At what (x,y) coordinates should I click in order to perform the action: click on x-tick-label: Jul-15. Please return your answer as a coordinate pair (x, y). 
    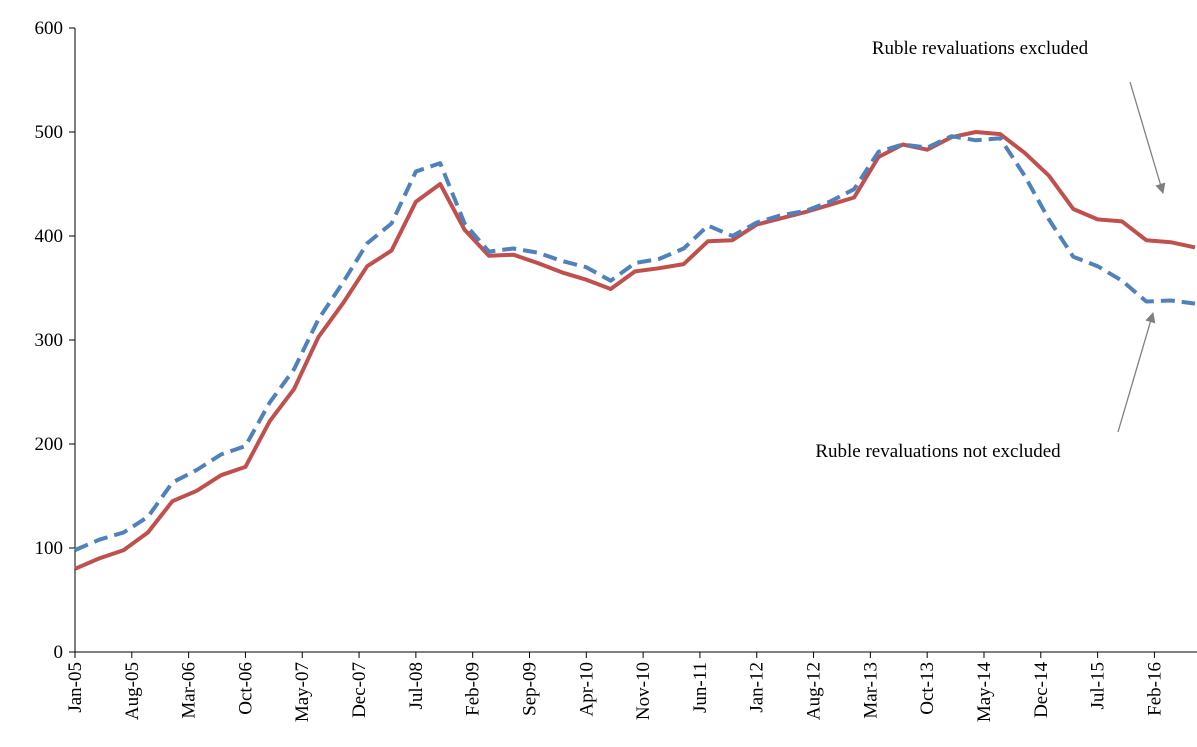
    Looking at the image, I should click on (1098, 686).